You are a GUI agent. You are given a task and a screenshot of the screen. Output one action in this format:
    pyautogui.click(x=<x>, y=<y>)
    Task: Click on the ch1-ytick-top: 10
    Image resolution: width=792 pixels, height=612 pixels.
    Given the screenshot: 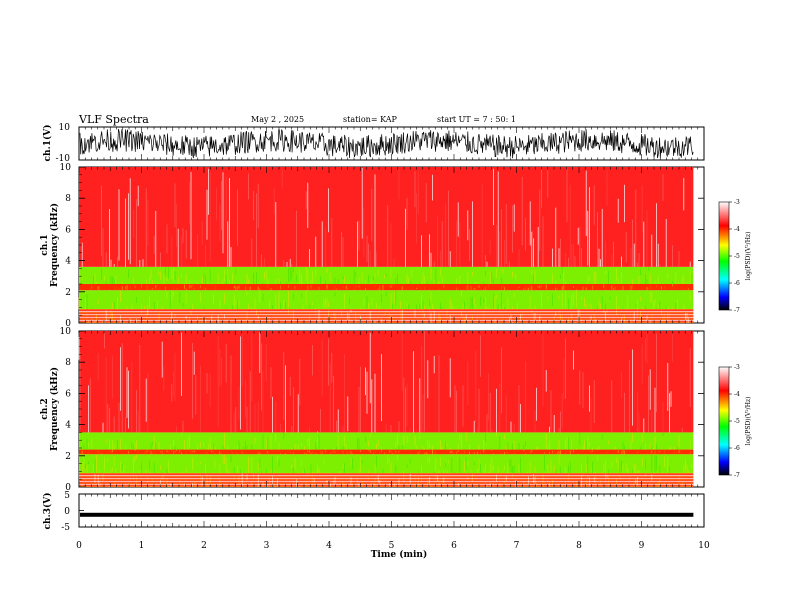 What is the action you would take?
    pyautogui.click(x=65, y=128)
    